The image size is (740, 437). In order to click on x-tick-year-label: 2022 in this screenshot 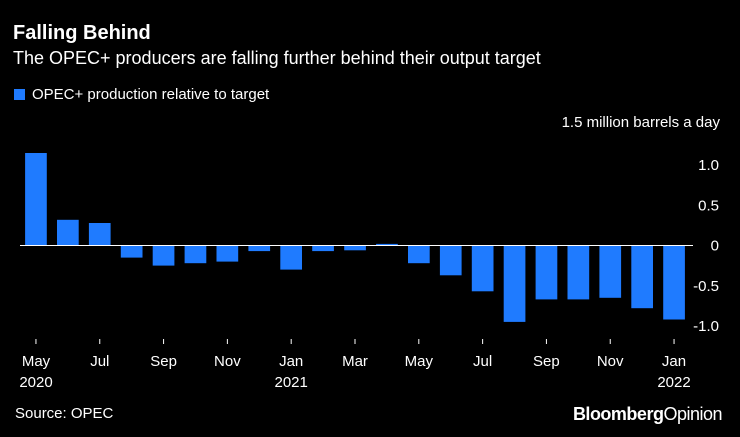, I will do `click(673, 382)`.